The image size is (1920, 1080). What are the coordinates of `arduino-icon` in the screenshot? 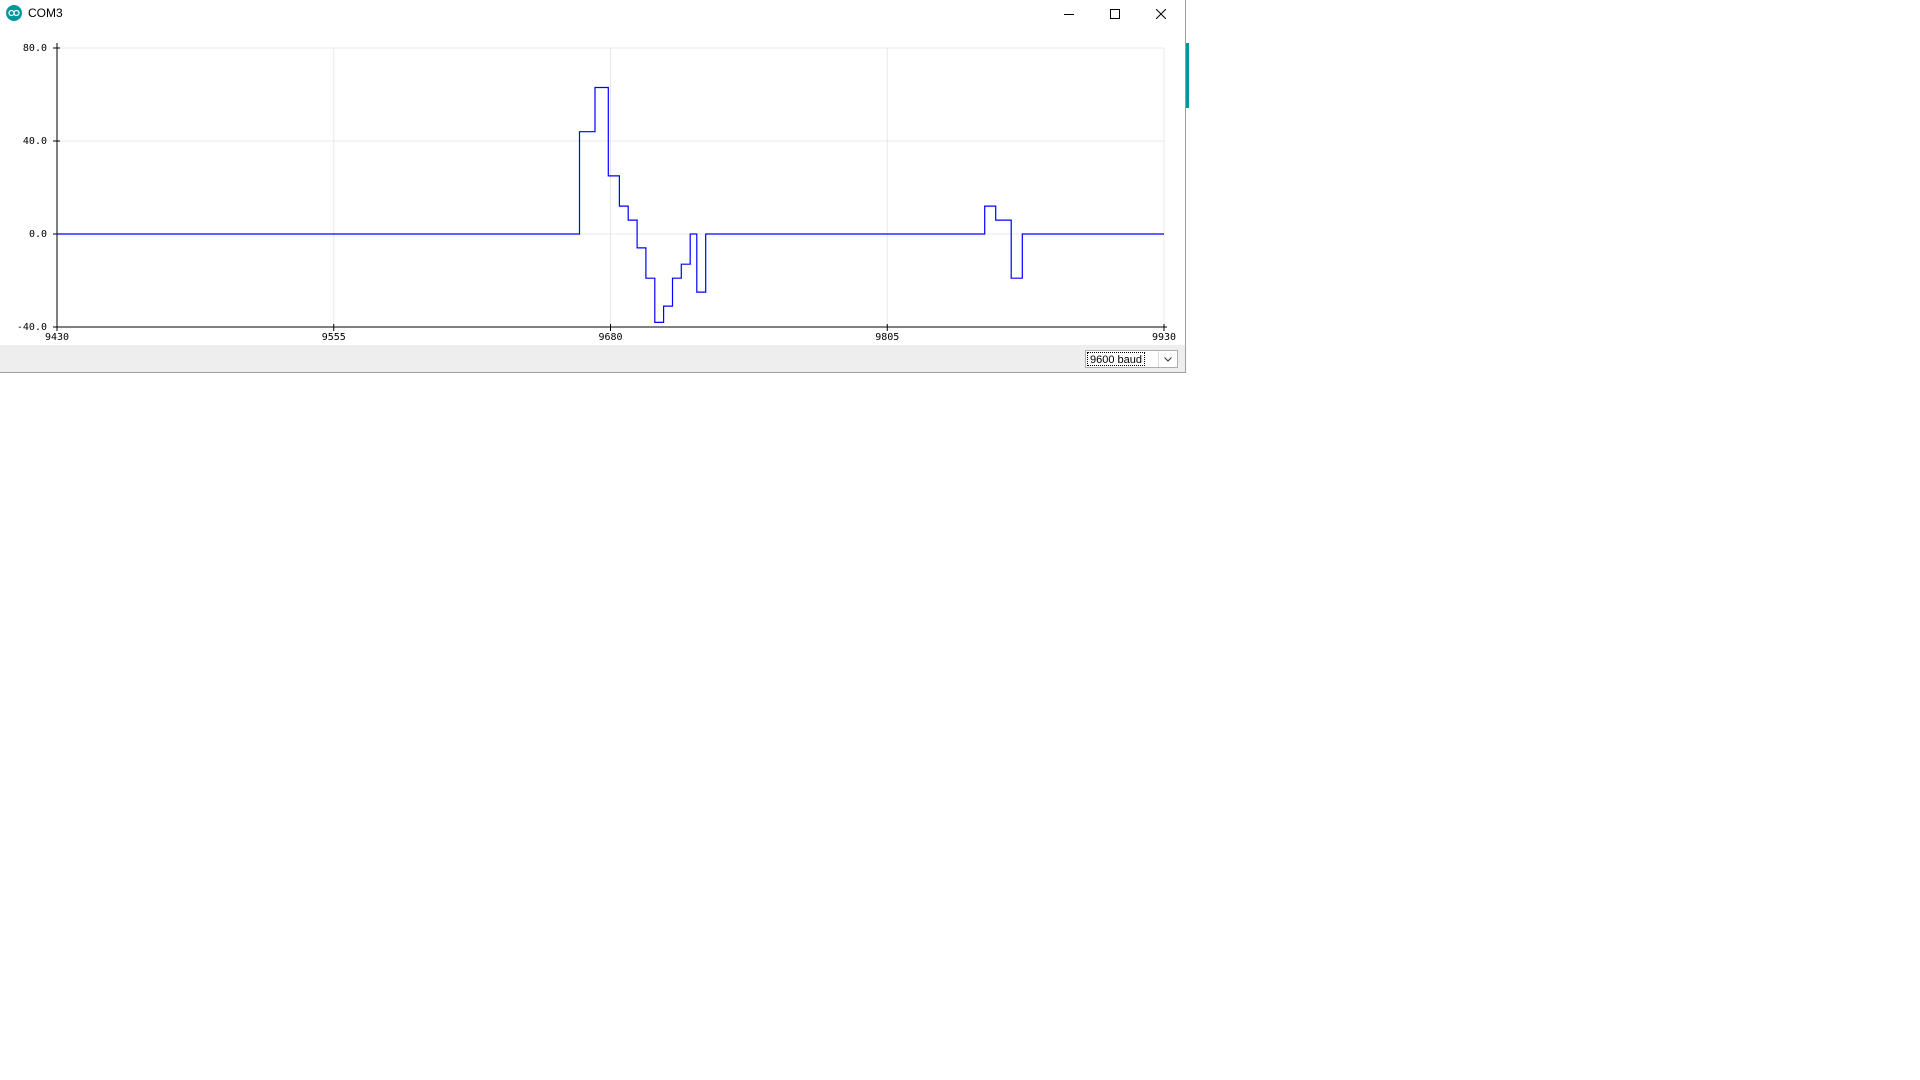 It's located at (14, 13).